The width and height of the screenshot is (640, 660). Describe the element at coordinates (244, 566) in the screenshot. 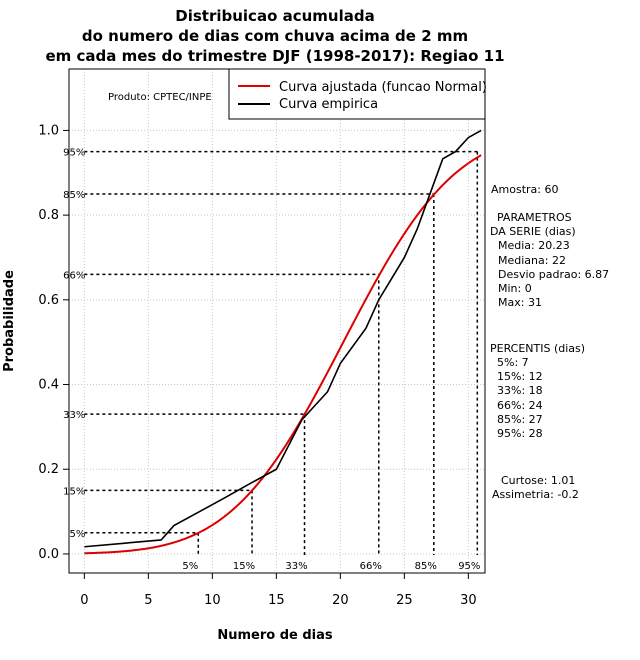

I see `percentile-x-label: 15%` at that location.